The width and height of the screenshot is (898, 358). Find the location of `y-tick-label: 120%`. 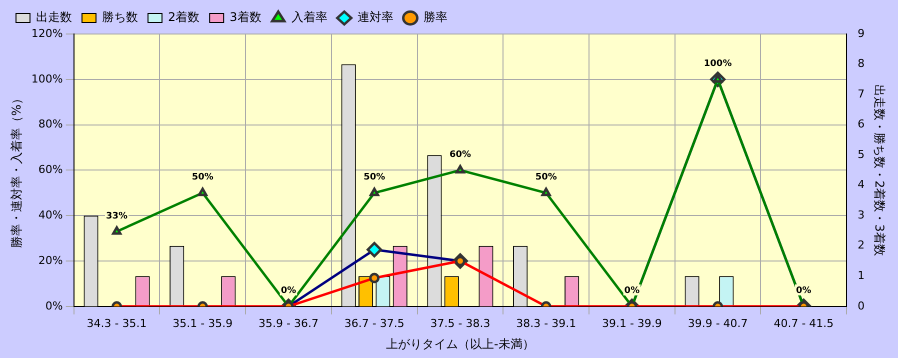

y-tick-label: 120% is located at coordinates (47, 33).